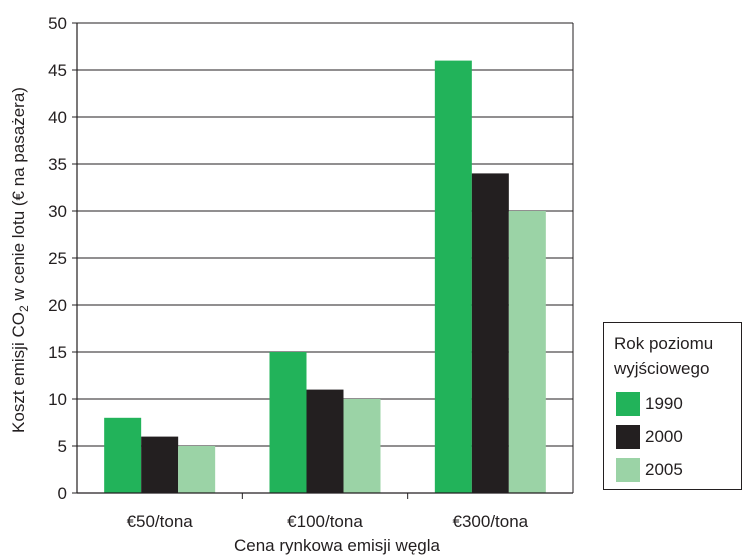  What do you see at coordinates (57, 211) in the screenshot?
I see `y-tick-label: 30` at bounding box center [57, 211].